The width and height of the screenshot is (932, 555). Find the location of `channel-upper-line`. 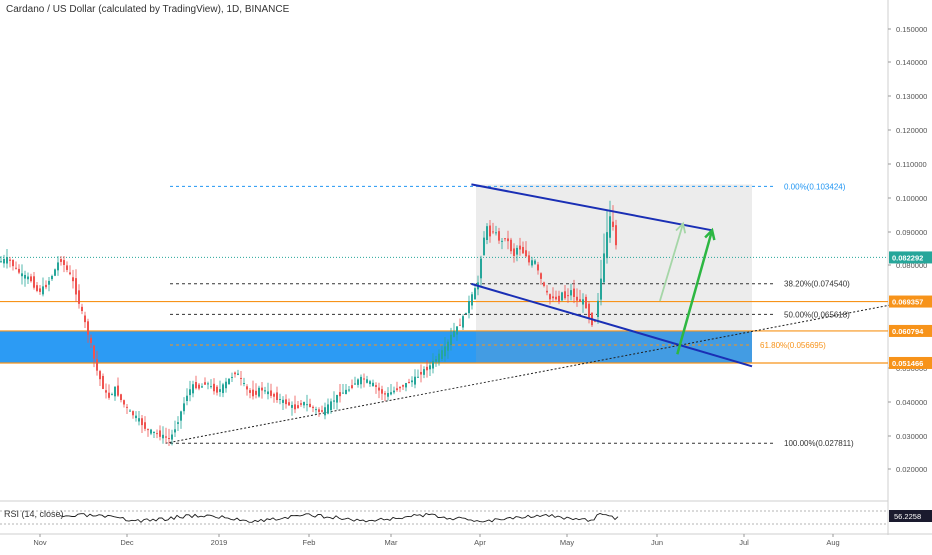

channel-upper-line is located at coordinates (592, 207).